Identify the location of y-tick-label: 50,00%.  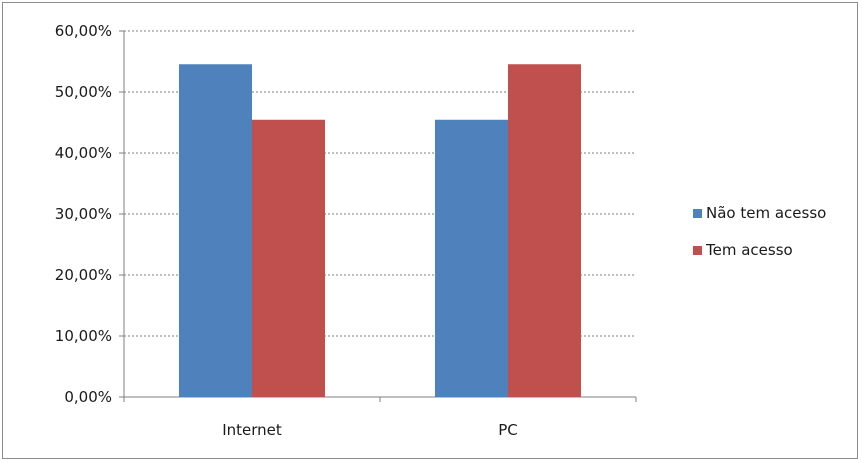
(83, 92).